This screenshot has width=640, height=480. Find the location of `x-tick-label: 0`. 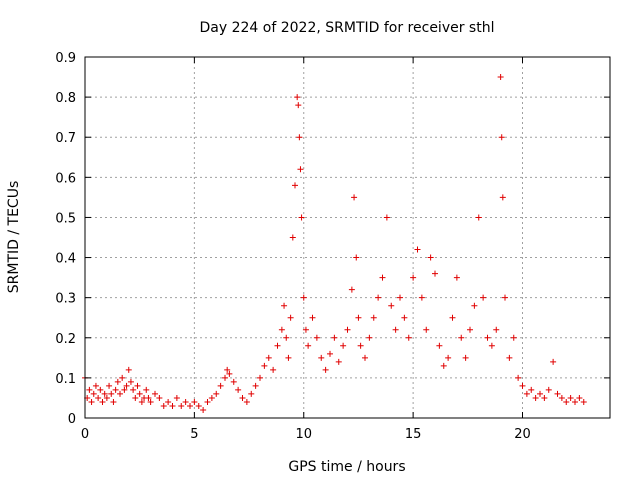

x-tick-label: 0 is located at coordinates (85, 434).